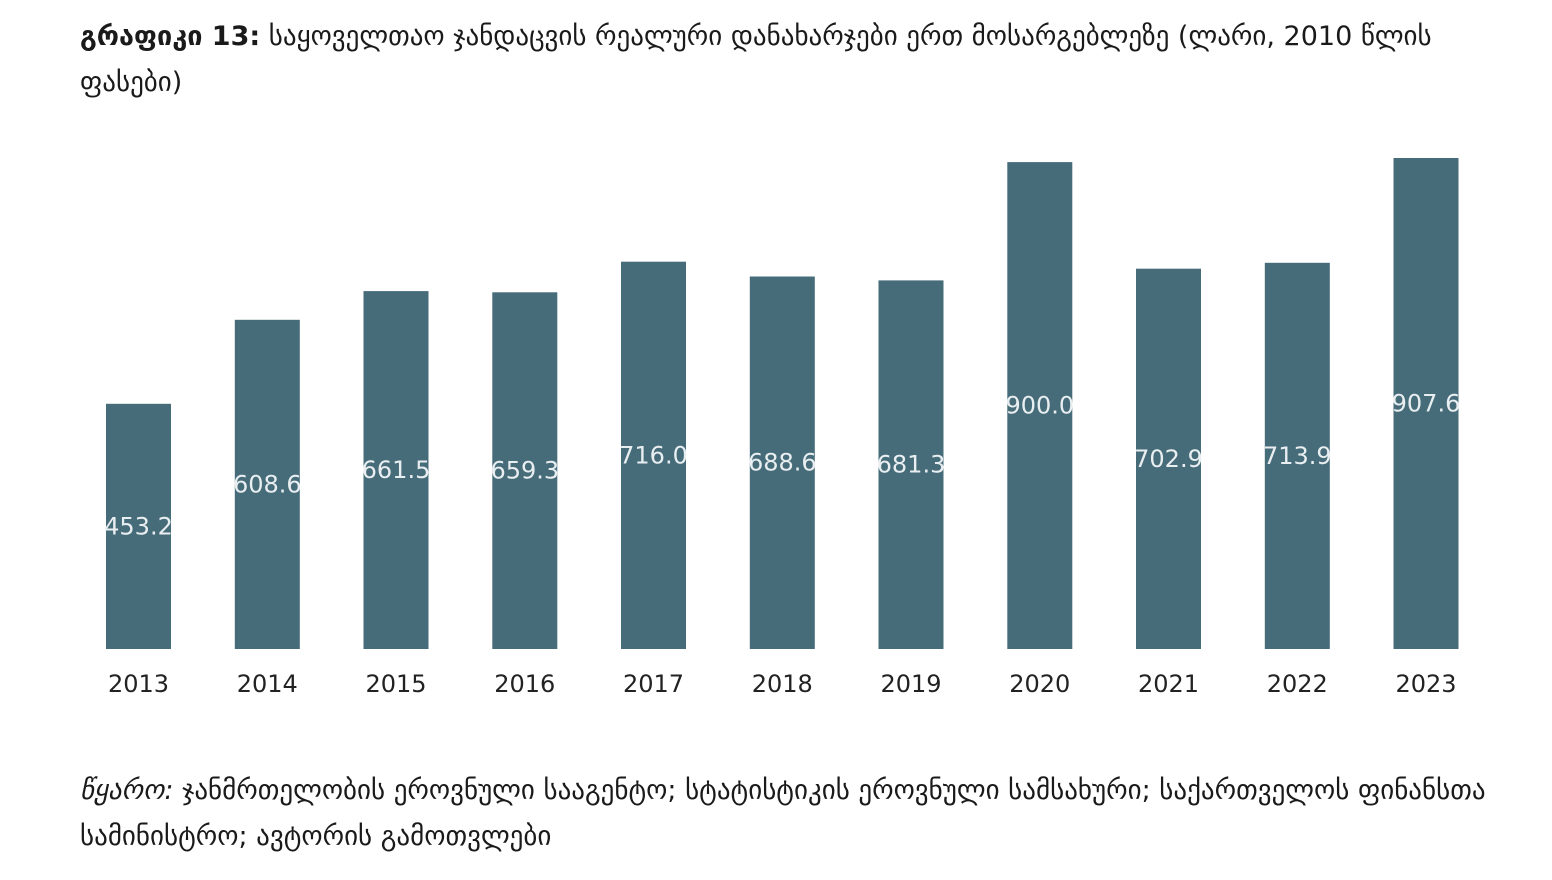 The image size is (1552, 880). Describe the element at coordinates (395, 684) in the screenshot. I see `x-tick-label-2015: 2015` at that location.